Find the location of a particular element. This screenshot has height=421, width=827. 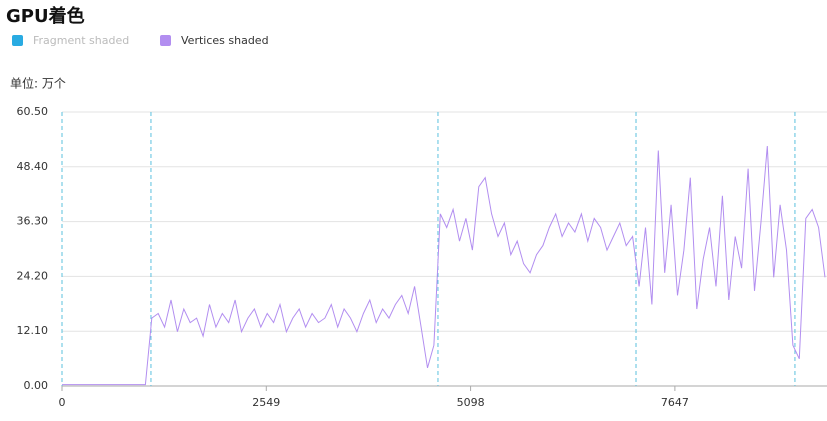

x-tick-label: 2549 is located at coordinates (266, 402).